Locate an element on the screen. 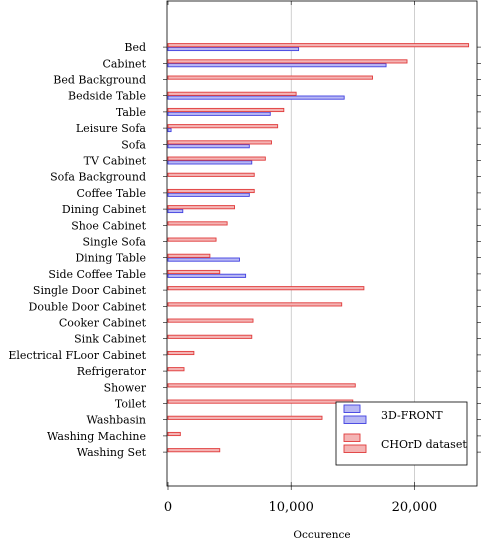 The height and width of the screenshot is (544, 492). bar-3d-front-sofa is located at coordinates (208, 146).